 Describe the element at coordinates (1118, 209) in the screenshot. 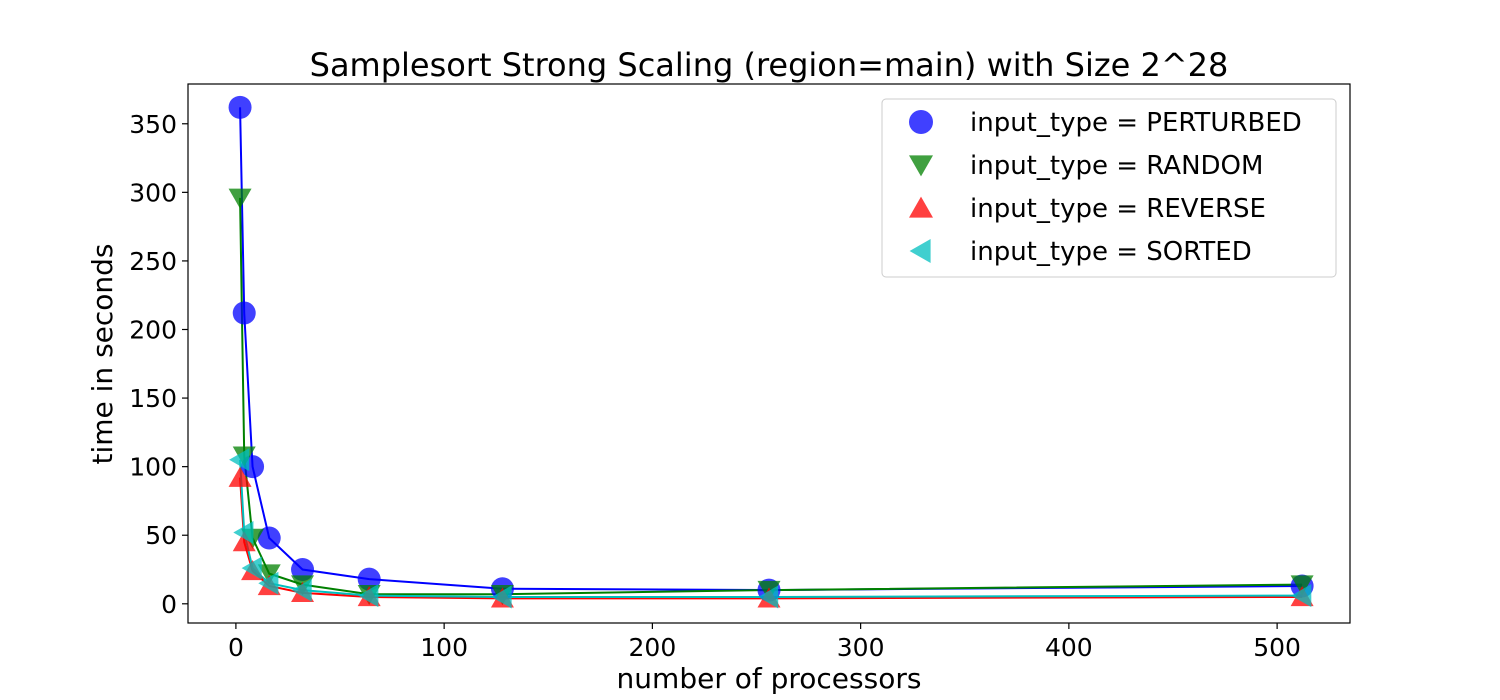

I see `legend-label-2: input_type = REVERSE` at that location.